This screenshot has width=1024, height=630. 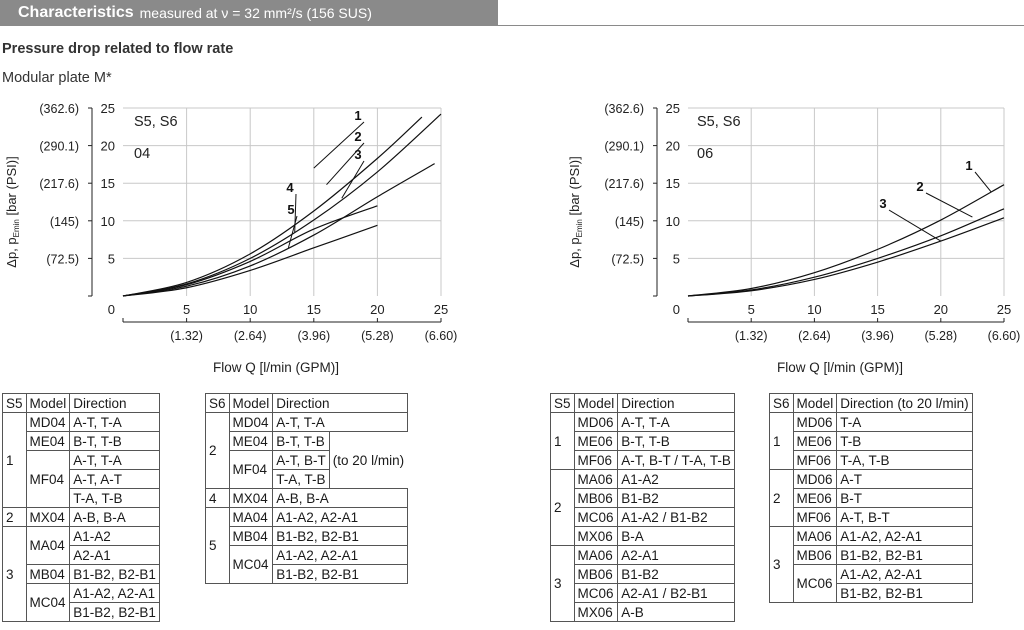 What do you see at coordinates (250, 336) in the screenshot?
I see `x-tick-label-secondary: (2.64)` at bounding box center [250, 336].